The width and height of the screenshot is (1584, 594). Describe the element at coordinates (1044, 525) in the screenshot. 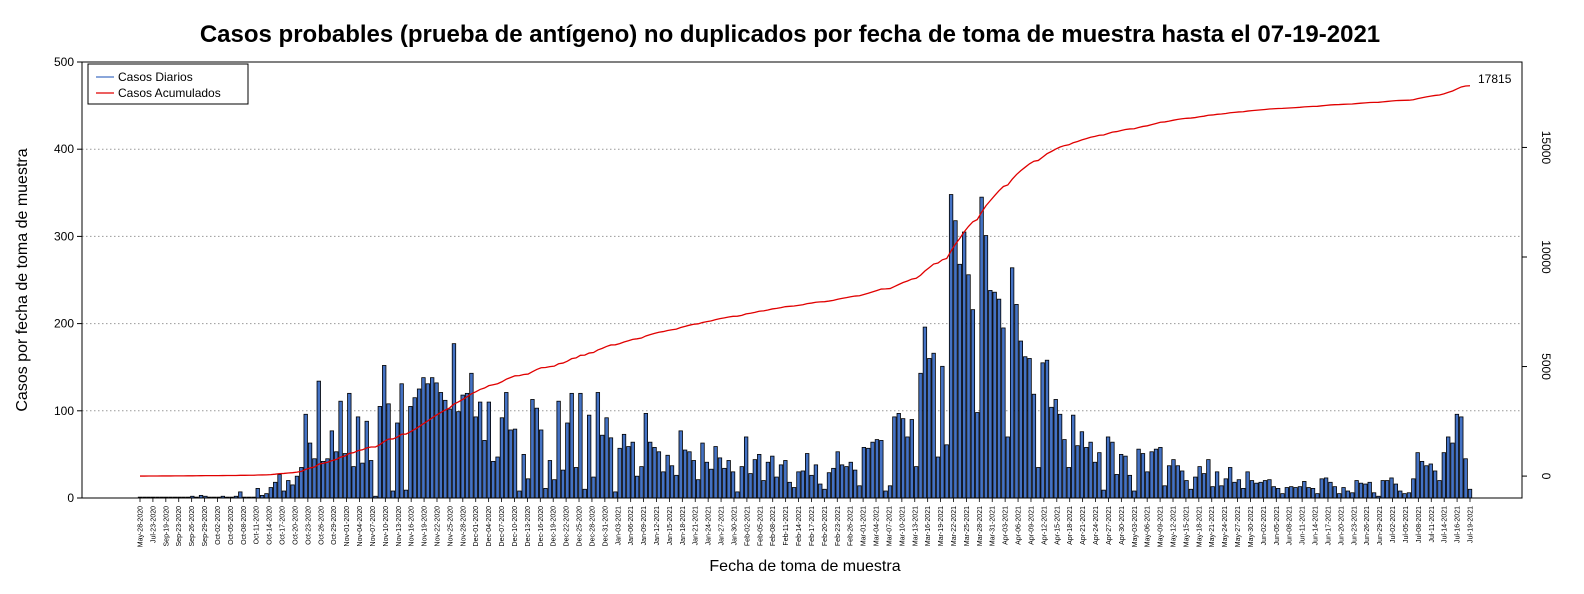

I see `x-tick-label: Apr-12-2021` at that location.